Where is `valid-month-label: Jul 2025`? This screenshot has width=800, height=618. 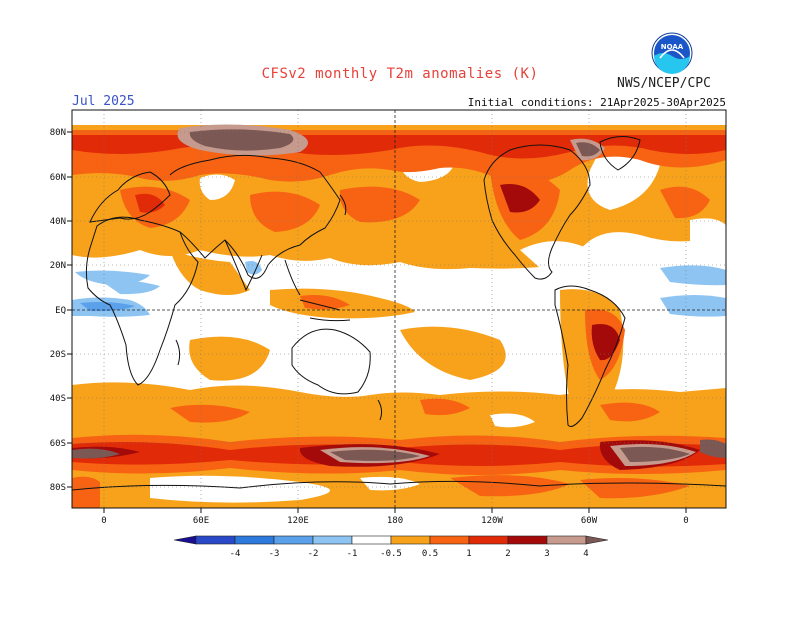 valid-month-label: Jul 2025 is located at coordinates (103, 101).